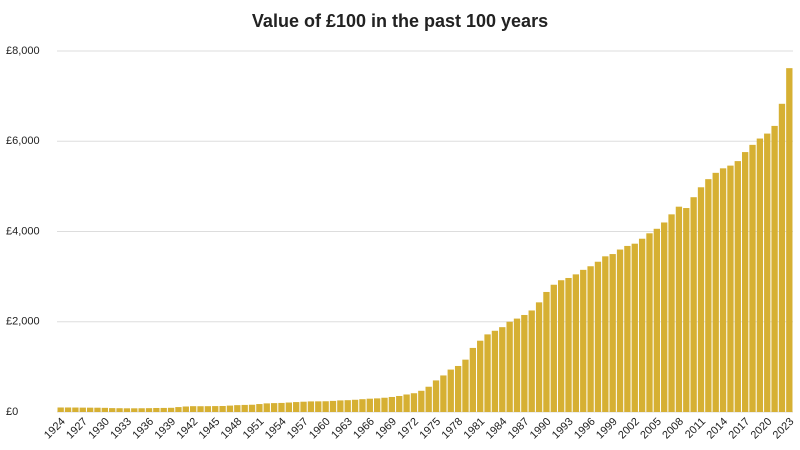 This screenshot has width=800, height=450. What do you see at coordinates (386, 429) in the screenshot?
I see `x-tick-label: 1969` at bounding box center [386, 429].